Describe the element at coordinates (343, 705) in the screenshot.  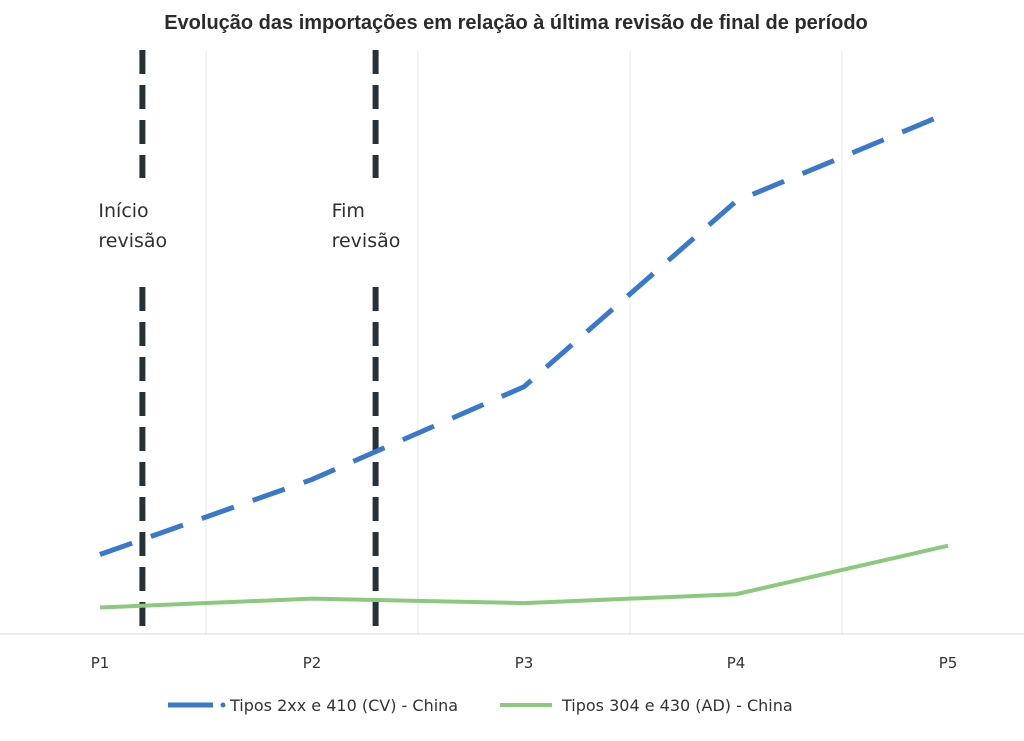
I see `legend-label: Tipos 2xx e 410 (CV) - China` at that location.